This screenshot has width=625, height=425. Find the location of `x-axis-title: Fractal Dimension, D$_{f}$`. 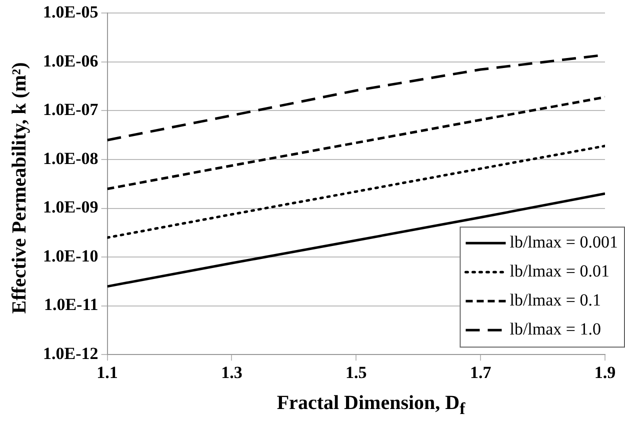

x-axis-title: Fractal Dimension, D$_{f}$ is located at coordinates (371, 405).